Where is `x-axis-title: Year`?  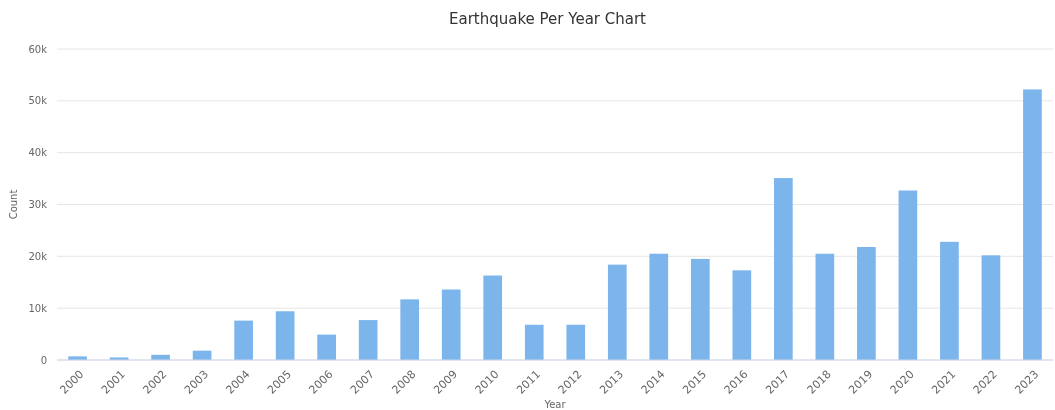
x-axis-title: Year is located at coordinates (555, 404).